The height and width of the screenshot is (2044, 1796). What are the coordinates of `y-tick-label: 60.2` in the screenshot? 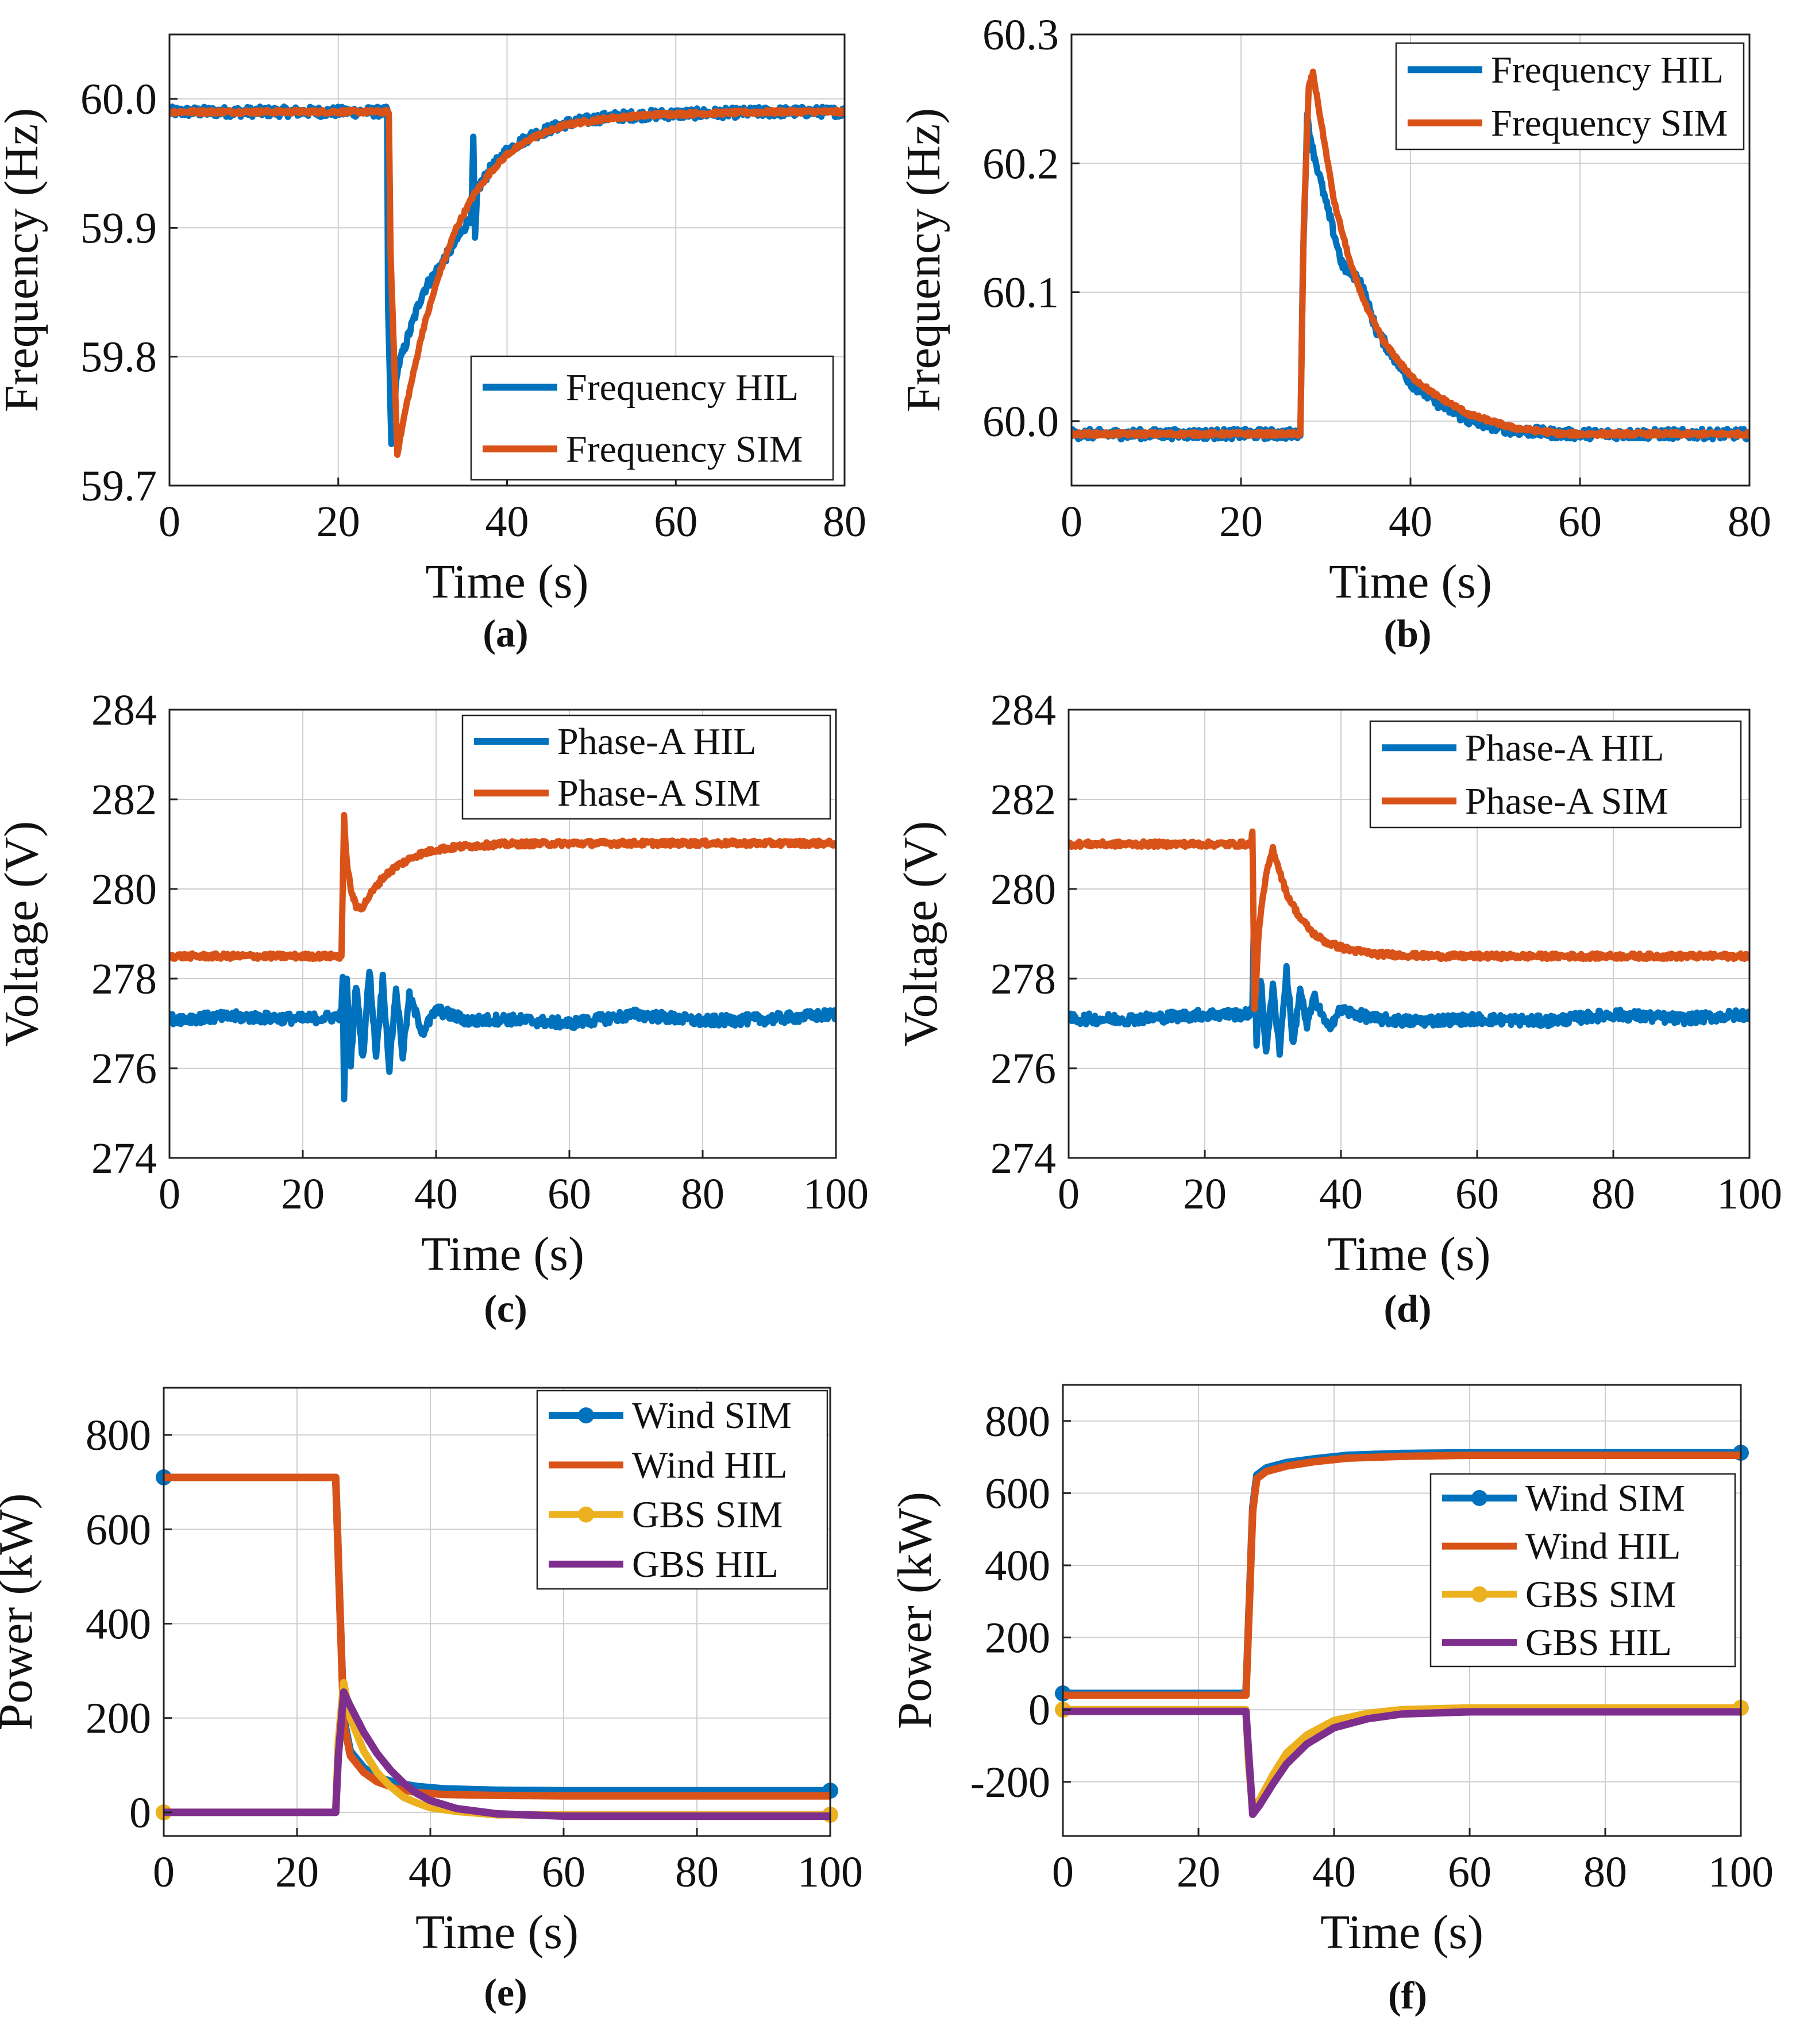 It's located at (1020, 164).